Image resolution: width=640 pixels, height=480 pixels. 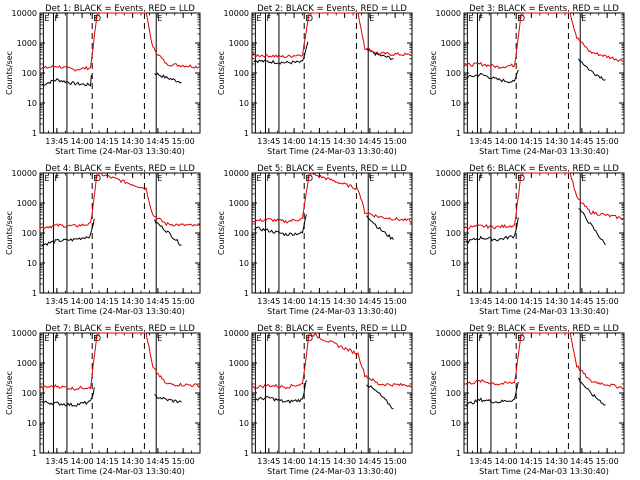 I want to click on plot-title: Det 4: BLACK = Events, RED = LLD, so click(x=120, y=169).